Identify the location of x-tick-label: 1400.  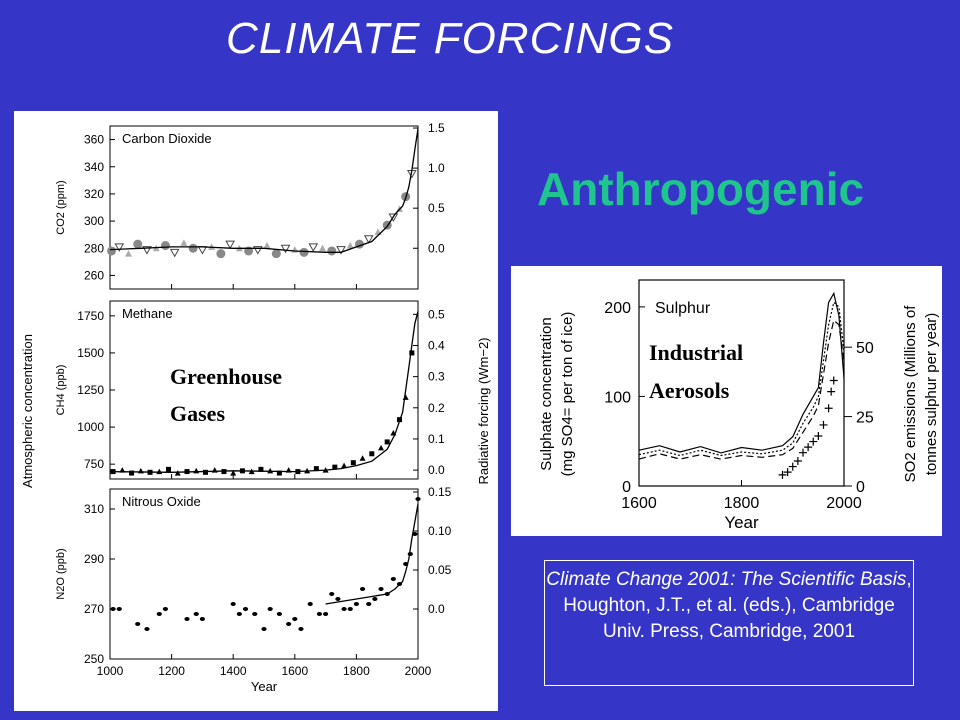
(233, 671).